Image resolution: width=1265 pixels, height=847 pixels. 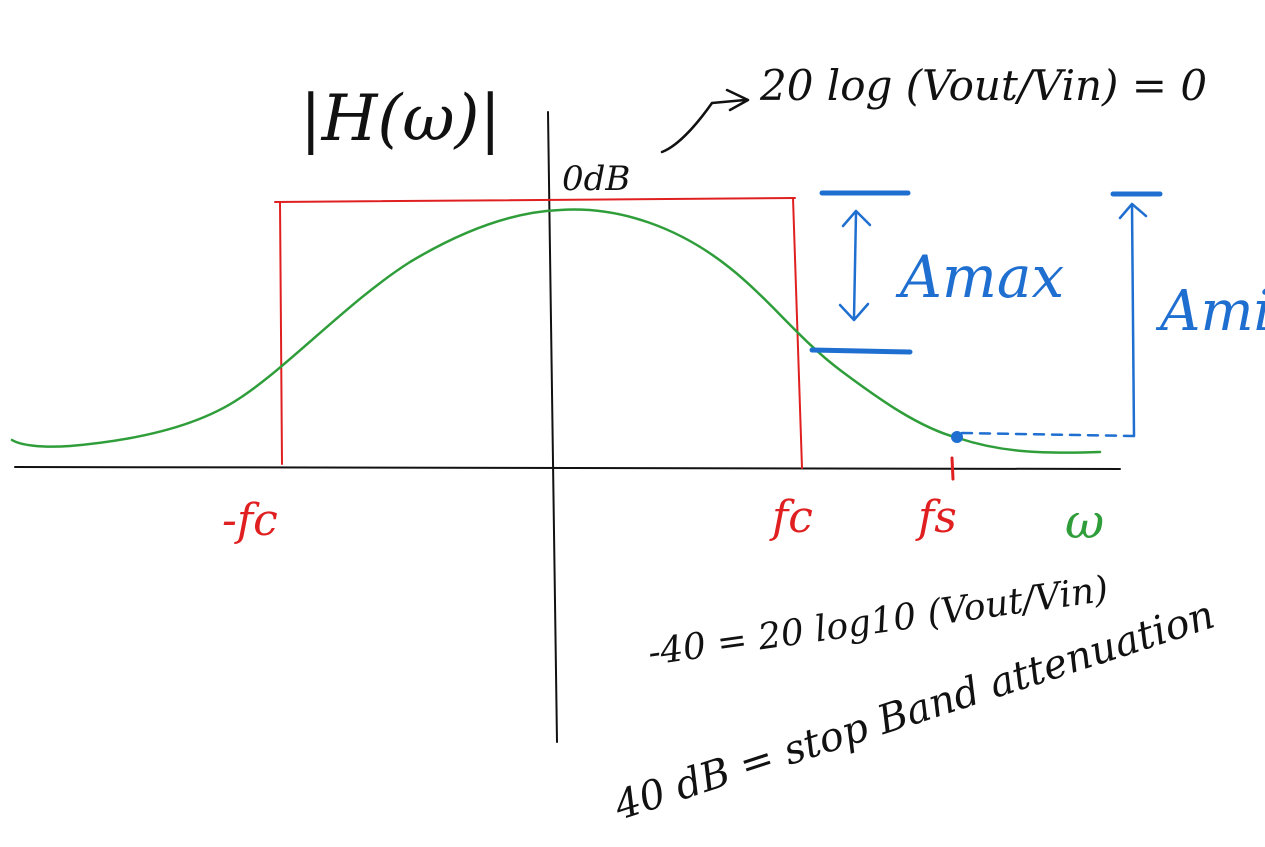 I want to click on magnitude-axis, so click(x=552, y=427).